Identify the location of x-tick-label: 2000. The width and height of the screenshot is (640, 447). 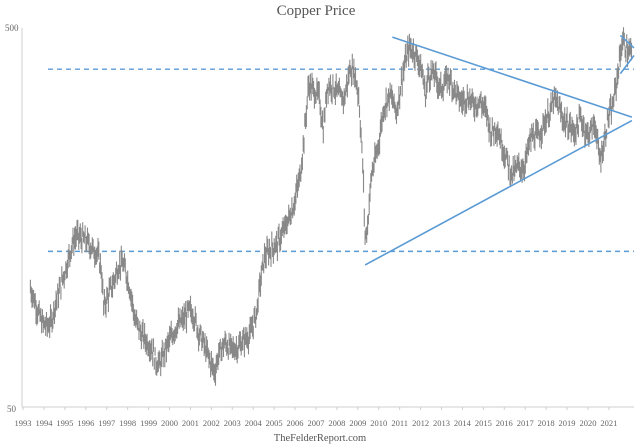
(169, 423).